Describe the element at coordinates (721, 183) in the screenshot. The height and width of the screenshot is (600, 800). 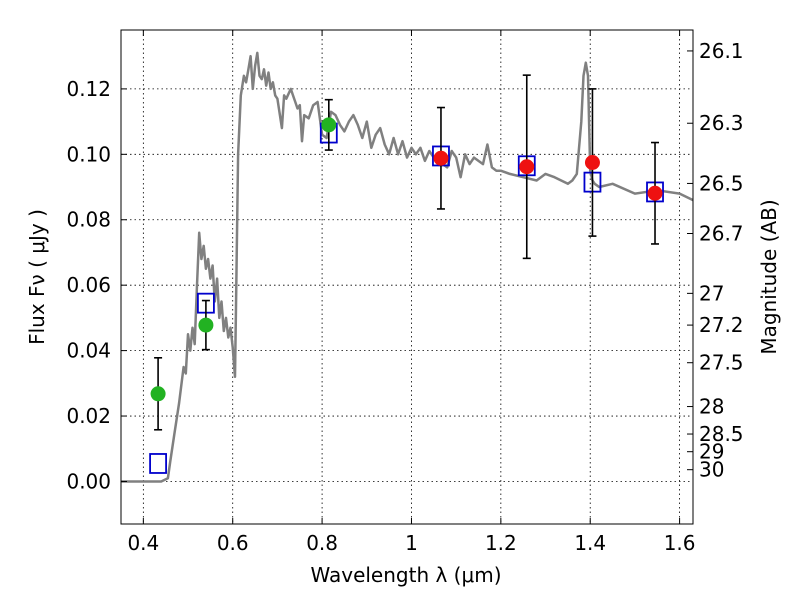
I see `right-tick-label: 26.5` at that location.